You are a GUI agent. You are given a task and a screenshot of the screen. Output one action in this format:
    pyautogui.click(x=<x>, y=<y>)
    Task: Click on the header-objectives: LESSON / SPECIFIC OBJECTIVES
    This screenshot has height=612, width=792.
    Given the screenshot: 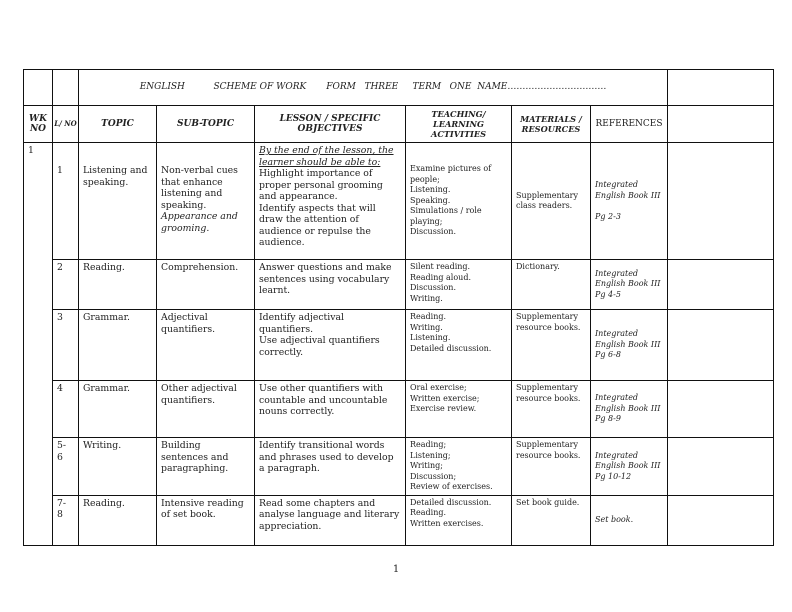 What is the action you would take?
    pyautogui.click(x=330, y=124)
    